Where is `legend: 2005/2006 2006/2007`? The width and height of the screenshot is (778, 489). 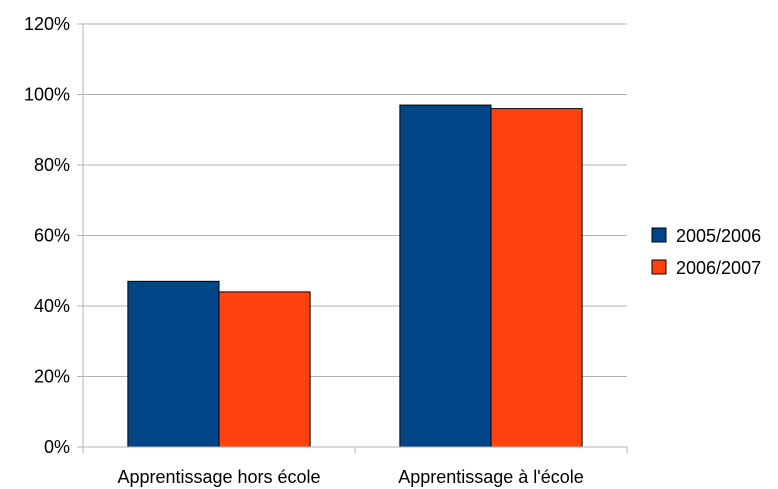
legend: 2005/2006 2006/2007 is located at coordinates (706, 252).